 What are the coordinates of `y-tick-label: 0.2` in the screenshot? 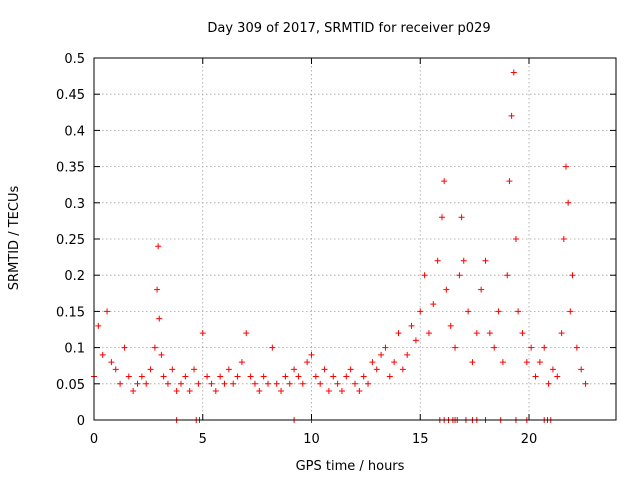 It's located at (74, 276).